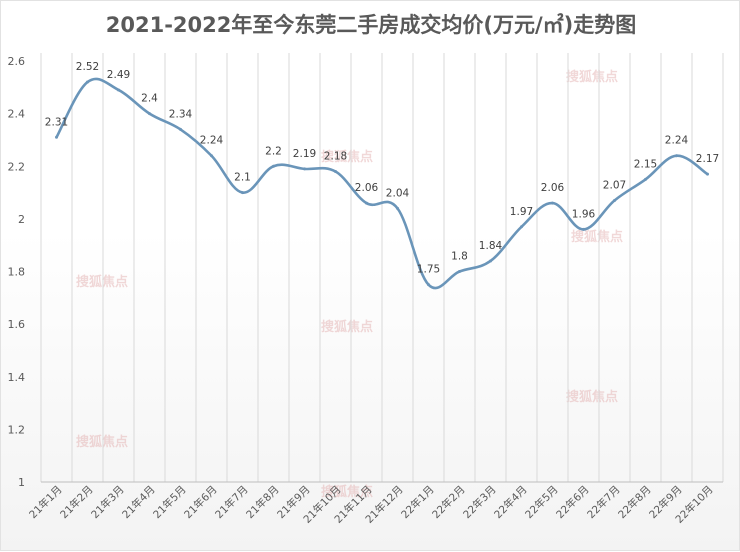 This screenshot has width=740, height=552. Describe the element at coordinates (45, 502) in the screenshot. I see `x-tick-label: 21年1月` at that location.